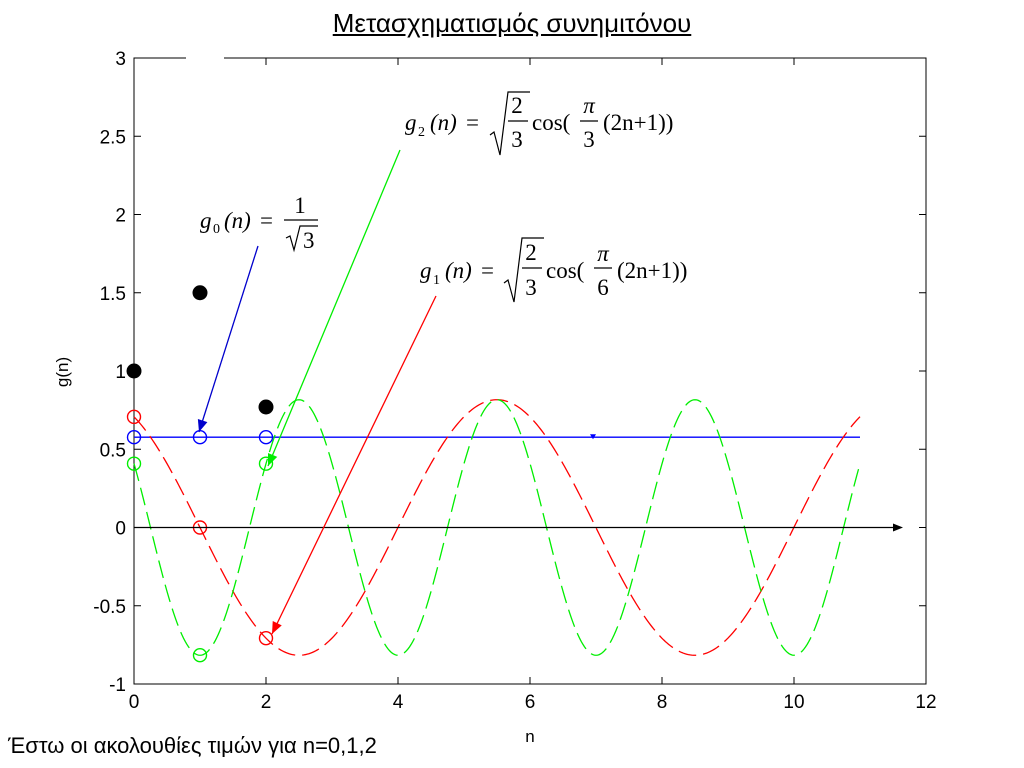 The image size is (1024, 768). Describe the element at coordinates (898, 527) in the screenshot. I see `zero-axis-arrowhead` at that location.